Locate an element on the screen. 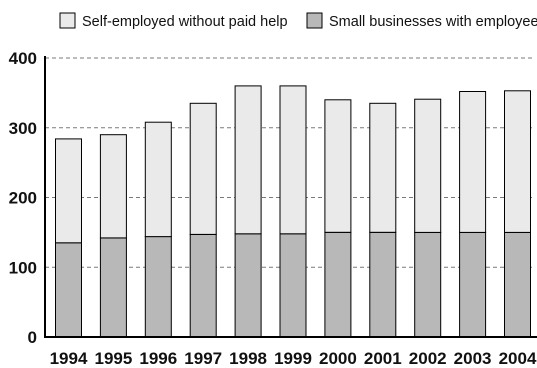 Image resolution: width=537 pixels, height=368 pixels. x-tick-label: 2004 is located at coordinates (518, 358).